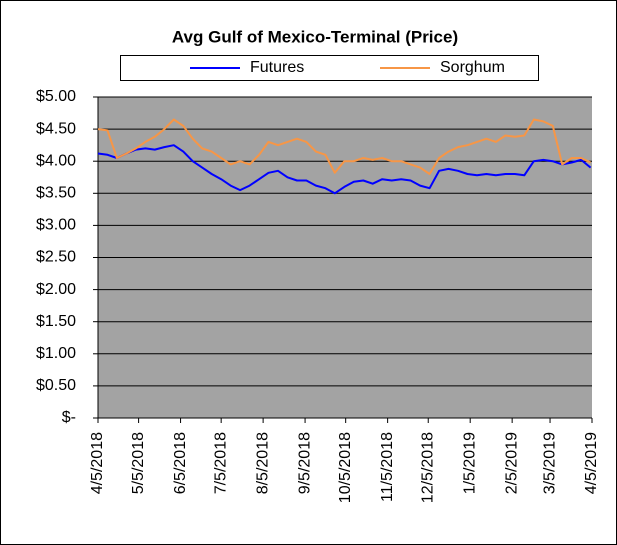 The height and width of the screenshot is (545, 617). Describe the element at coordinates (387, 467) in the screenshot. I see `x-tick-label: 11/5/2018` at that location.